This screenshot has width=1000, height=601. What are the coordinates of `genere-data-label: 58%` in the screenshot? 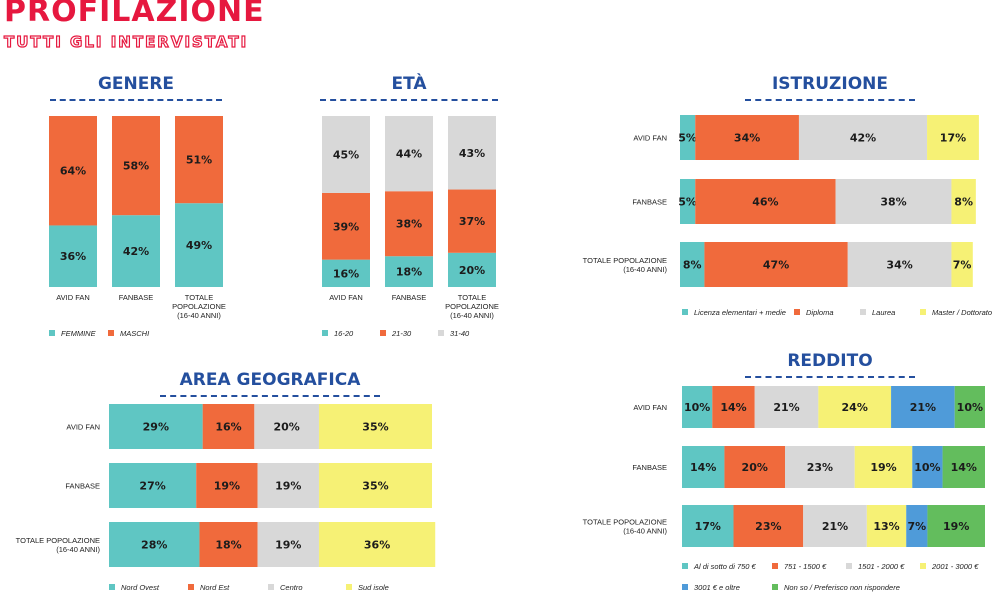 It's located at (136, 166).